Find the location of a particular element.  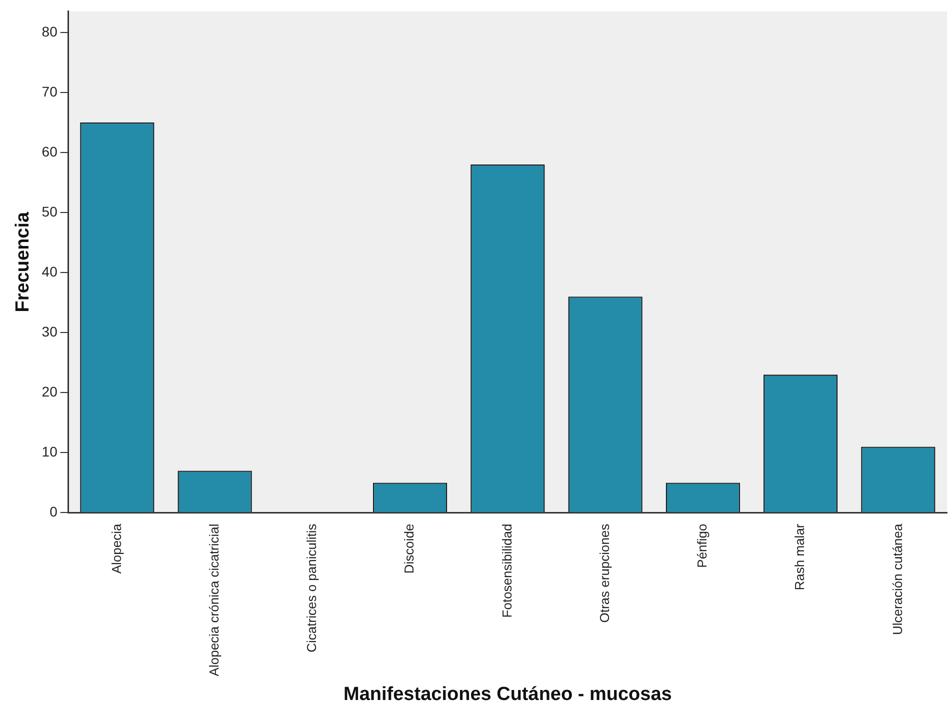

y-tick-label: 80 is located at coordinates (50, 31).